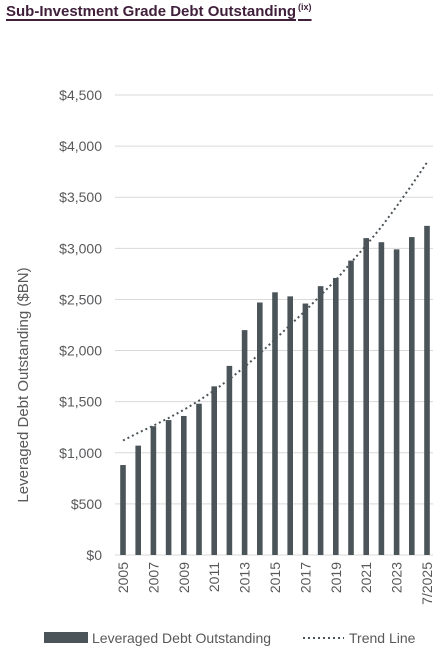 The image size is (443, 649). I want to click on bar-2007, so click(153, 490).